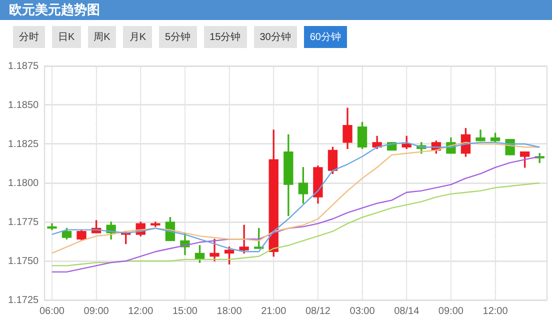 The width and height of the screenshot is (552, 322). What do you see at coordinates (29, 37) in the screenshot?
I see `text: 分时` at bounding box center [29, 37].